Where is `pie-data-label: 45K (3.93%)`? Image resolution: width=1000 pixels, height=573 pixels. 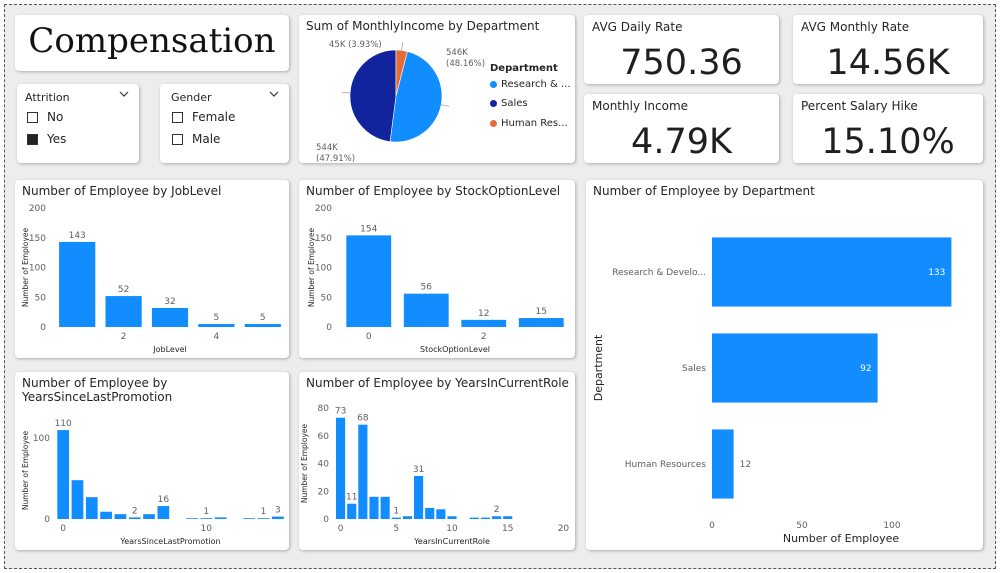 pie-data-label: 45K (3.93%) is located at coordinates (355, 45).